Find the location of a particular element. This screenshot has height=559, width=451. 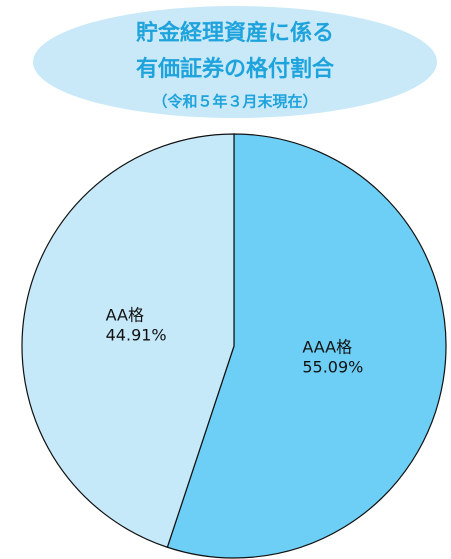

slice-label: AAA格 is located at coordinates (327, 346).